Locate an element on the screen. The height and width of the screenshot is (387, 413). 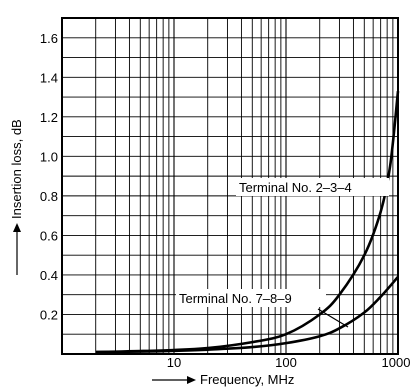
x-tick-label: 1000 is located at coordinates (396, 362).